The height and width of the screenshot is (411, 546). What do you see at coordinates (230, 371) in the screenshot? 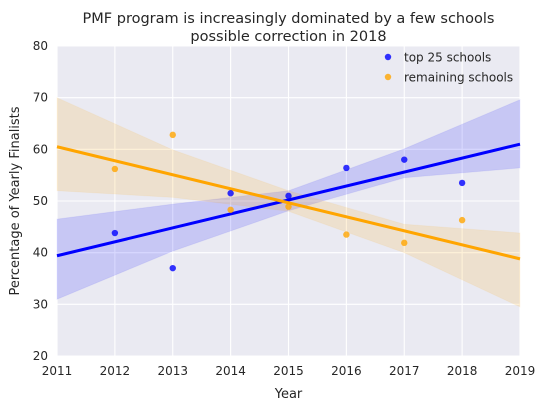
I see `x-tick-label: 2014` at bounding box center [230, 371].